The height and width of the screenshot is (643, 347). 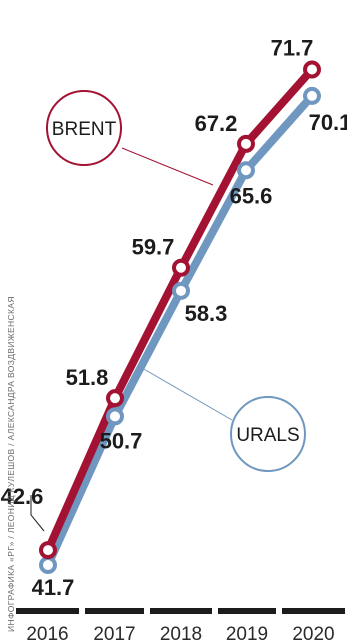 I want to click on data-label-urals: 65.6, so click(x=251, y=195).